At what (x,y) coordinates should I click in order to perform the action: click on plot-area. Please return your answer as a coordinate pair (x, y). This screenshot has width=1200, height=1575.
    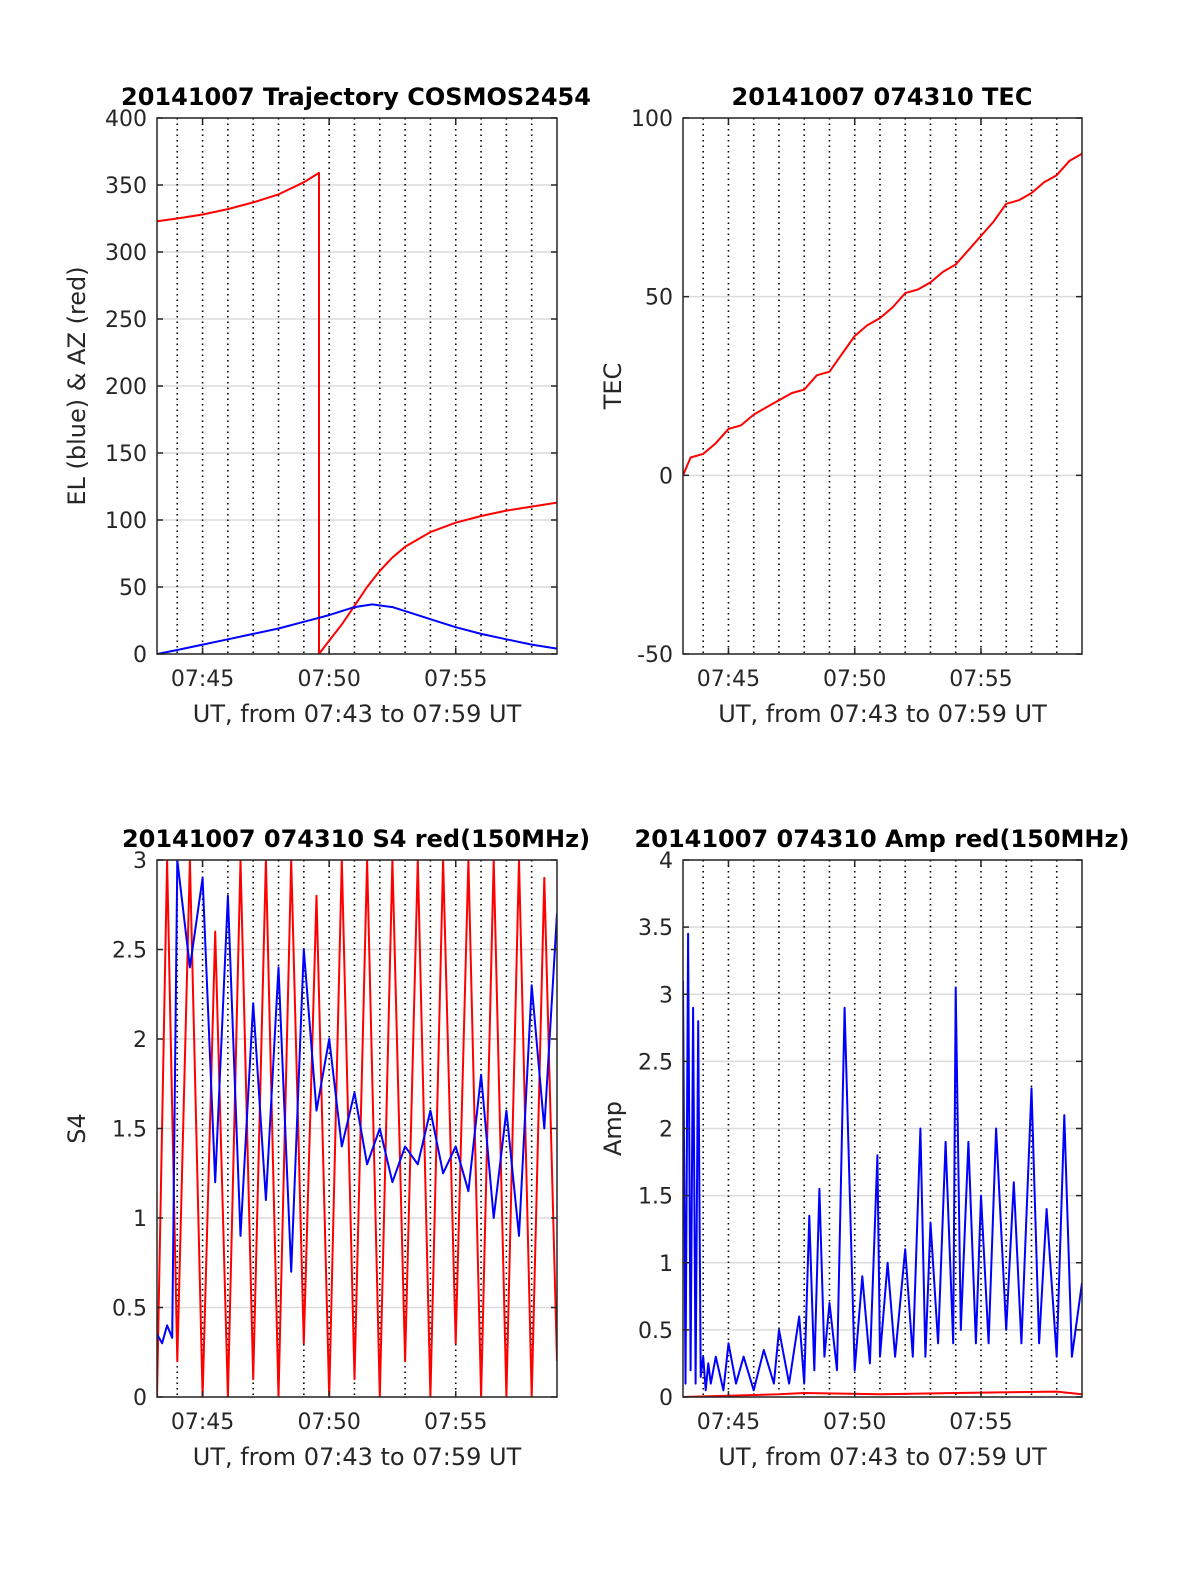
    Looking at the image, I should click on (882, 386).